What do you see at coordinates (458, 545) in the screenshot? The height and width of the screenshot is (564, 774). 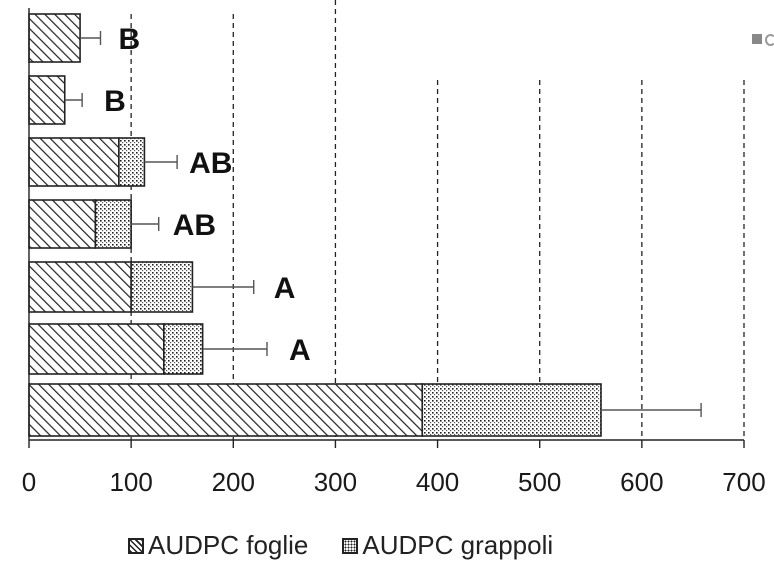 I see `legend-label-bunches: AUDPC grappoli` at bounding box center [458, 545].